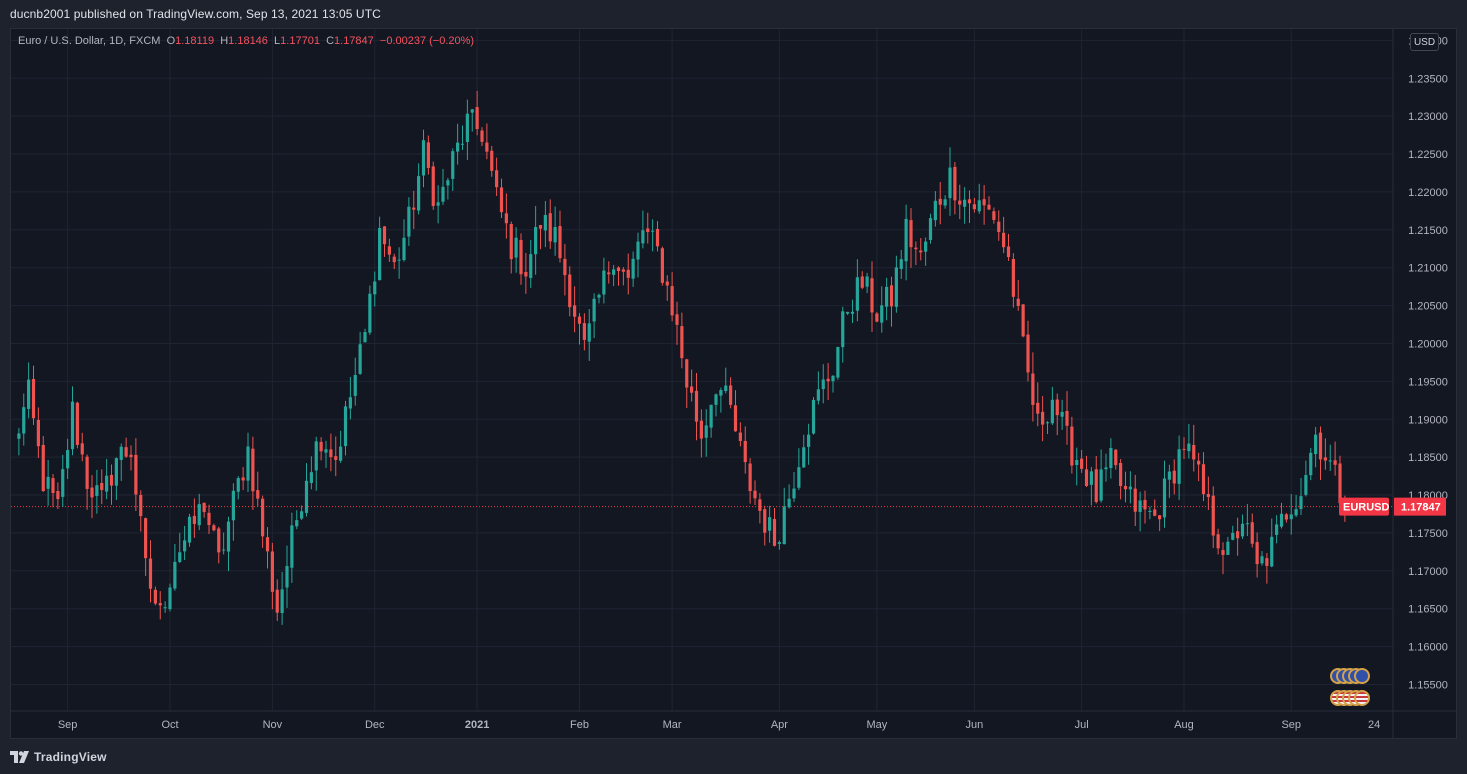  What do you see at coordinates (1424, 42) in the screenshot?
I see `currency-button: USD` at bounding box center [1424, 42].